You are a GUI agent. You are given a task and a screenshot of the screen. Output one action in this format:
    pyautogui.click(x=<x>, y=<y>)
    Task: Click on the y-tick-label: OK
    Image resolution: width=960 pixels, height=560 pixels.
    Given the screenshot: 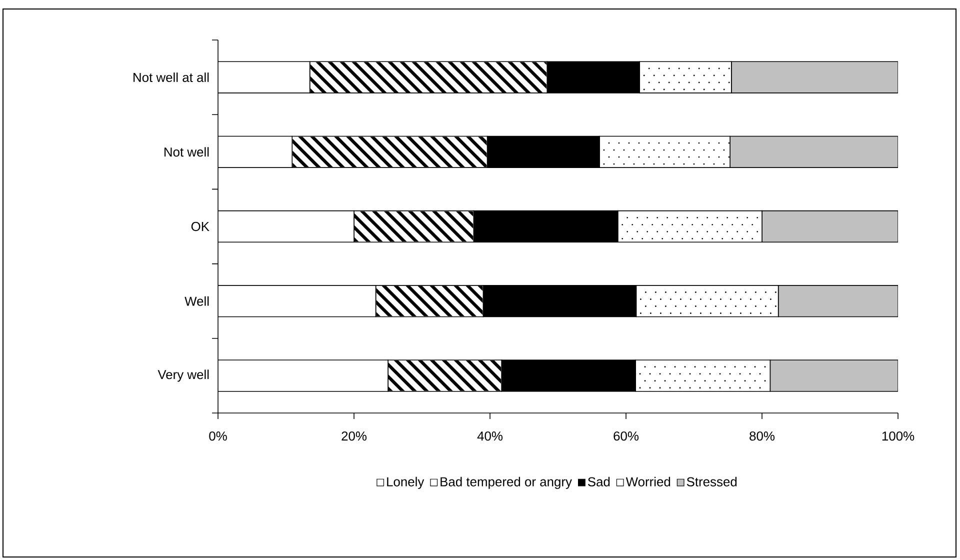 What is the action you would take?
    pyautogui.click(x=200, y=227)
    